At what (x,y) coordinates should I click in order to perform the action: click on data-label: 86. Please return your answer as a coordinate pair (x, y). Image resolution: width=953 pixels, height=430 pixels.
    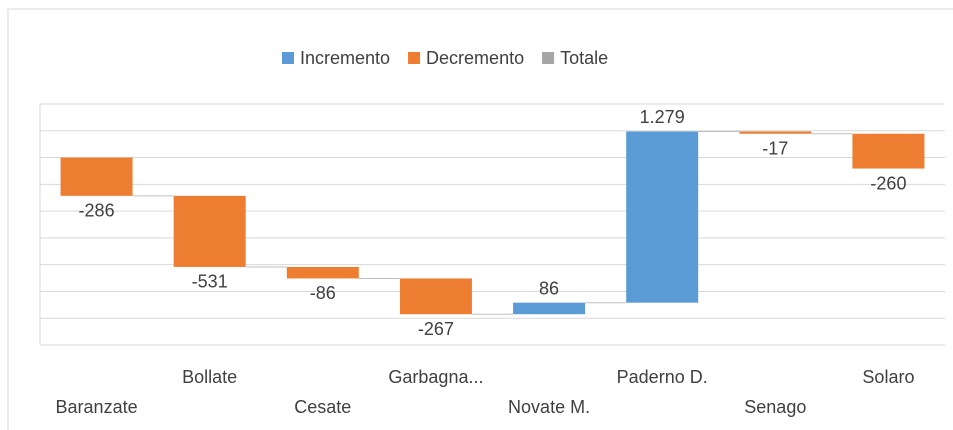
    Looking at the image, I should click on (549, 288).